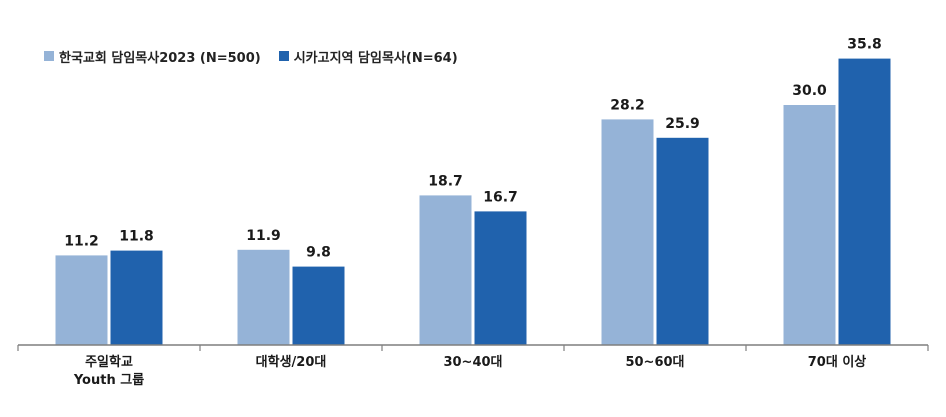  I want to click on value-label-series-1-cat-5: 30.0, so click(809, 91).